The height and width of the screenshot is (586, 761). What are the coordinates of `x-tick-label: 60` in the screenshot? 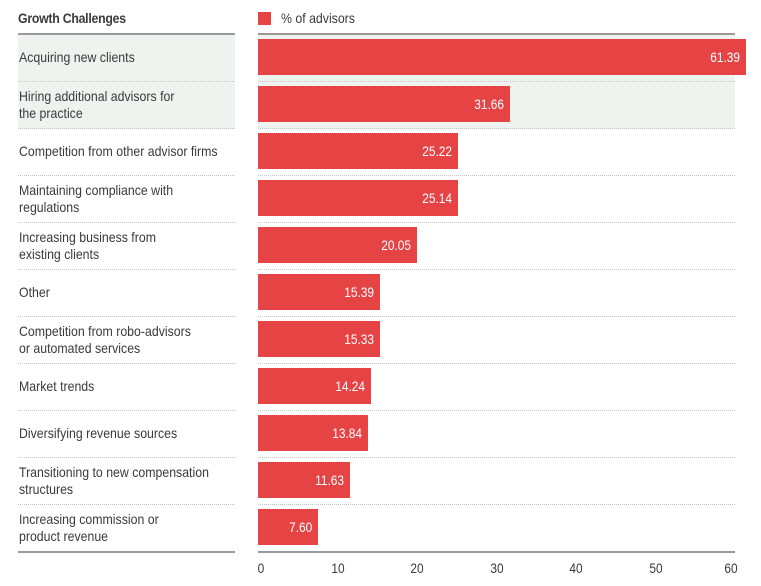 It's located at (731, 568).